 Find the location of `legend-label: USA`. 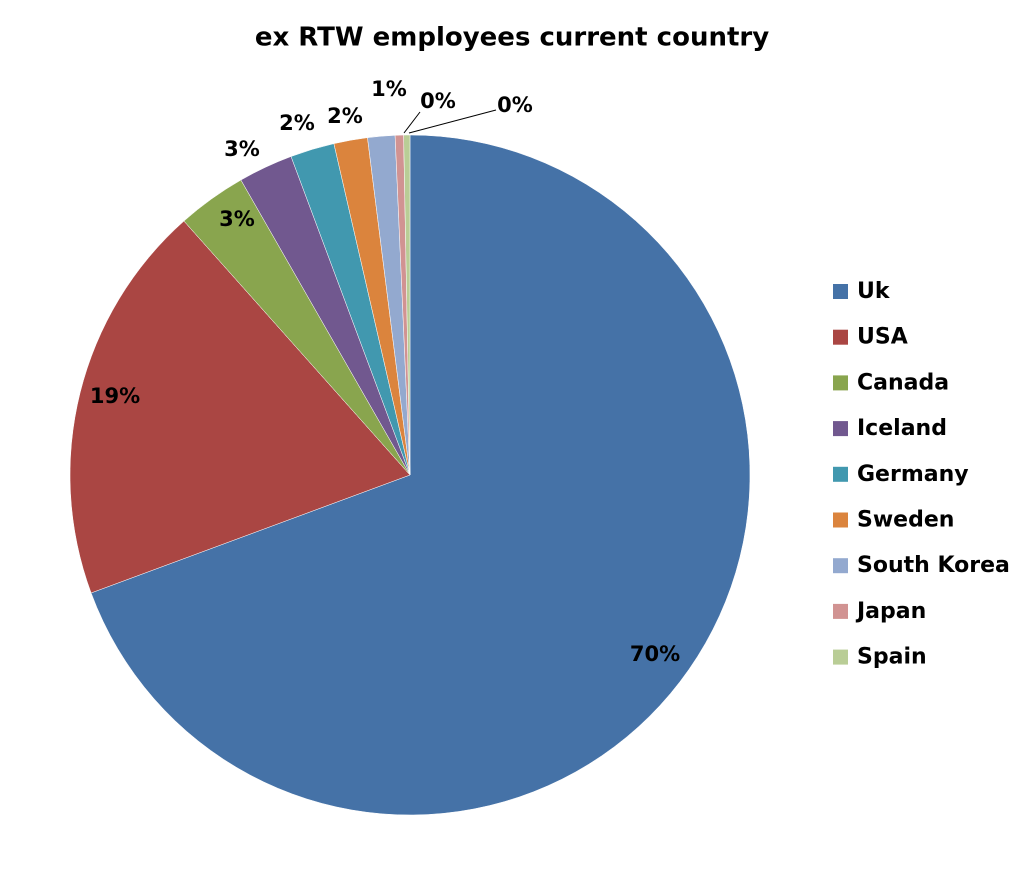

legend-label: USA is located at coordinates (882, 337).